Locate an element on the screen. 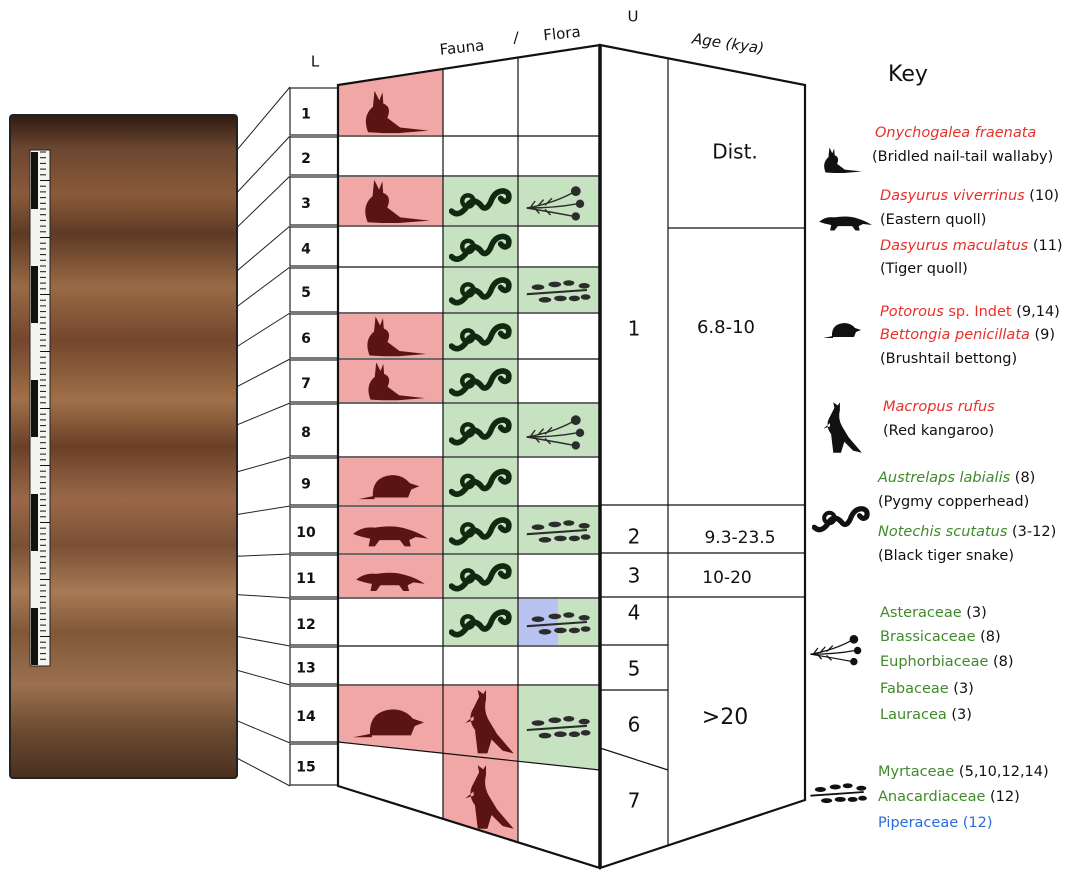  key-icon-bush is located at coordinates (838, 793).